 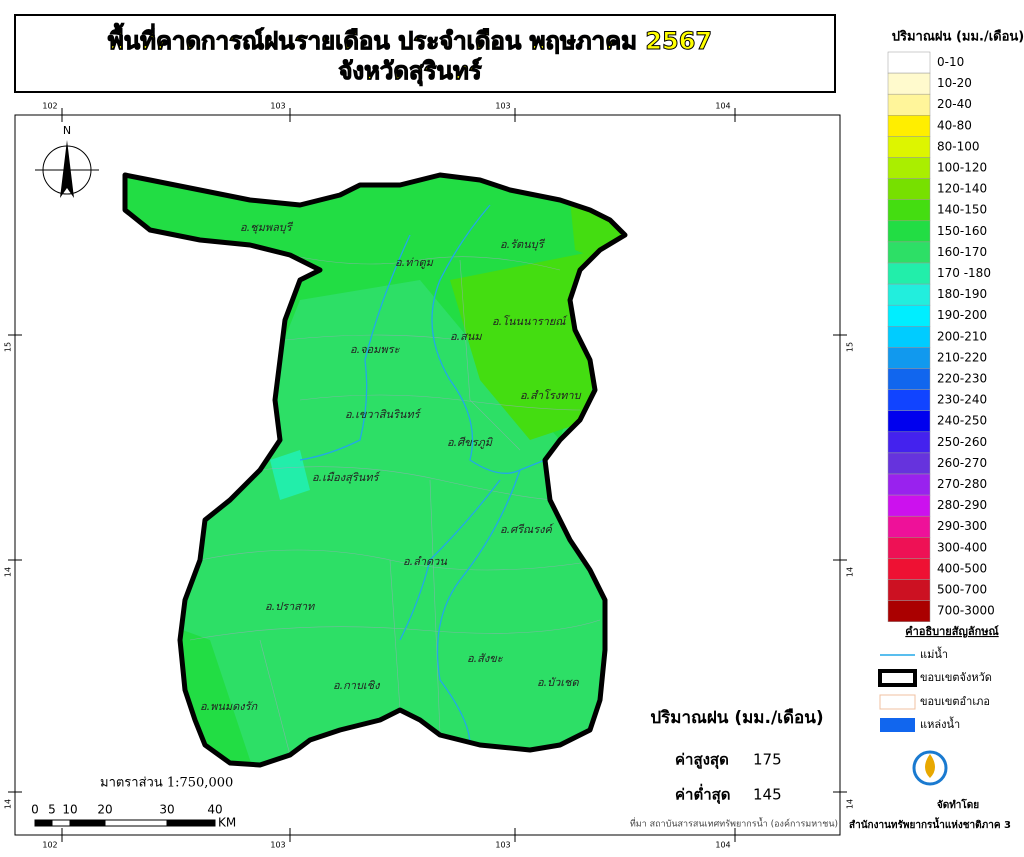 What do you see at coordinates (485, 658) in the screenshot?
I see `district-label: อ.สังขะ` at bounding box center [485, 658].